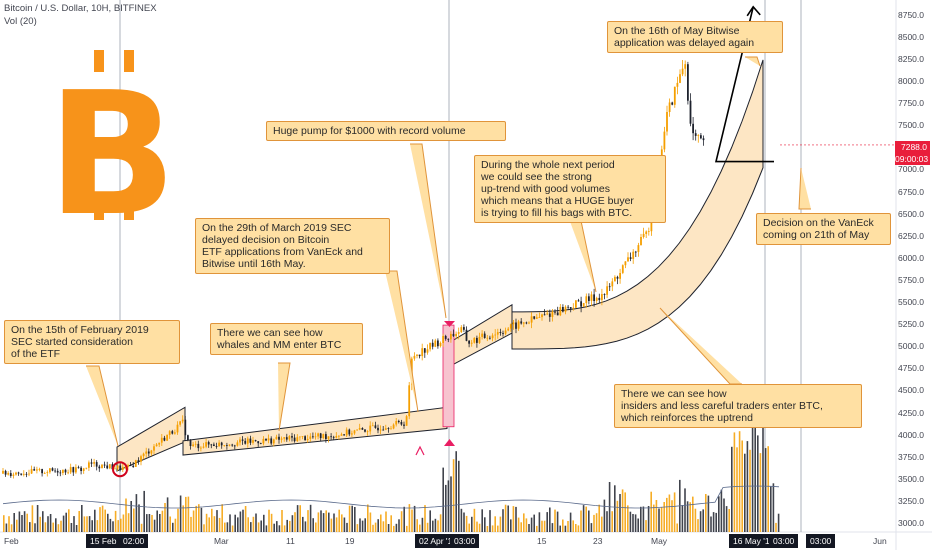  What do you see at coordinates (754, 541) in the screenshot?
I see `time-flag: 16 May '19` at bounding box center [754, 541].